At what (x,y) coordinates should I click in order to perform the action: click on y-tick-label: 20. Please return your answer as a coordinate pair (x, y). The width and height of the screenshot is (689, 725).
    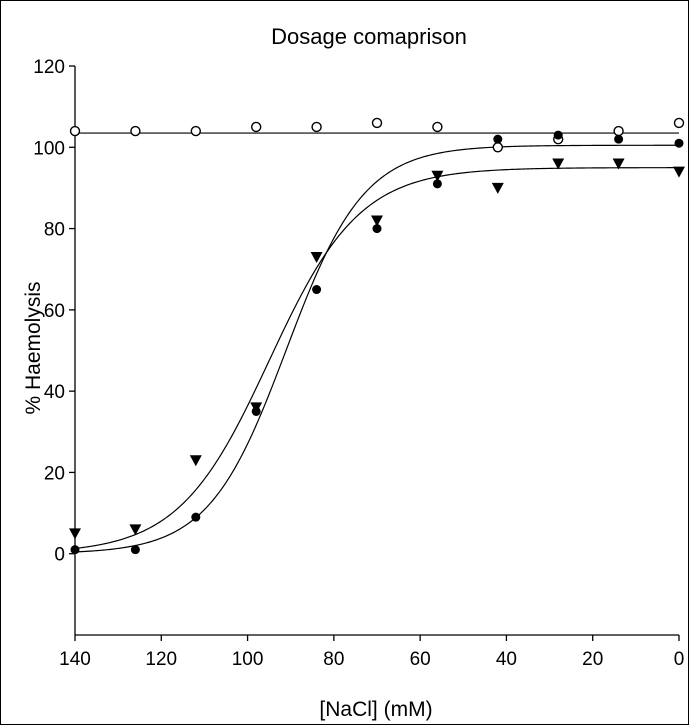
    Looking at the image, I should click on (54, 473).